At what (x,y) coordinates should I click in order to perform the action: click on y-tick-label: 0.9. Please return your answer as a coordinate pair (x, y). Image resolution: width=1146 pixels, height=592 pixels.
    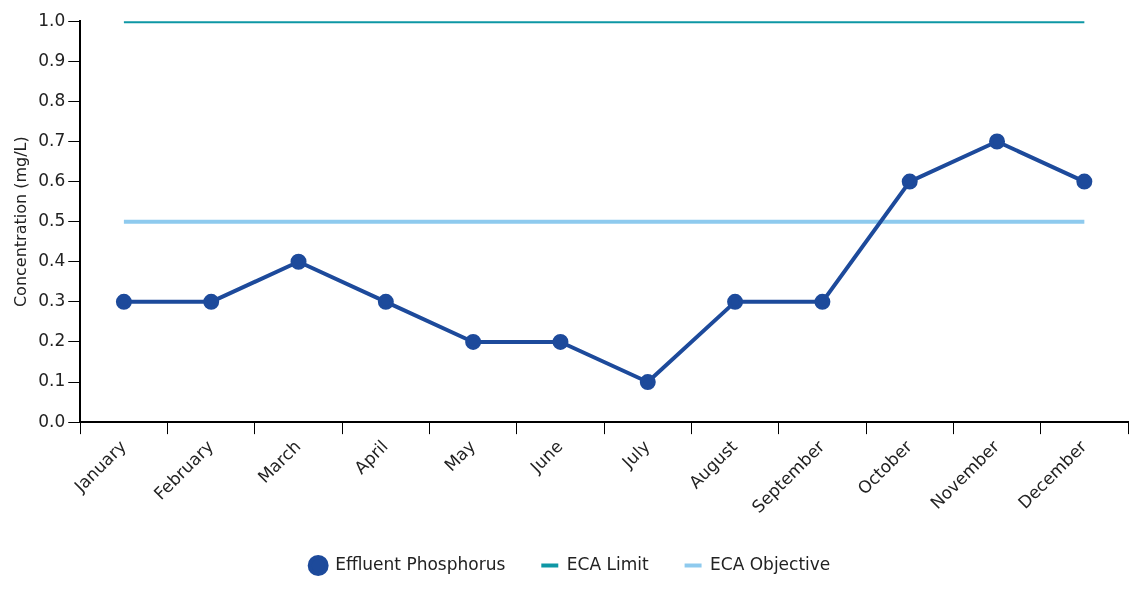
    Looking at the image, I should click on (52, 59).